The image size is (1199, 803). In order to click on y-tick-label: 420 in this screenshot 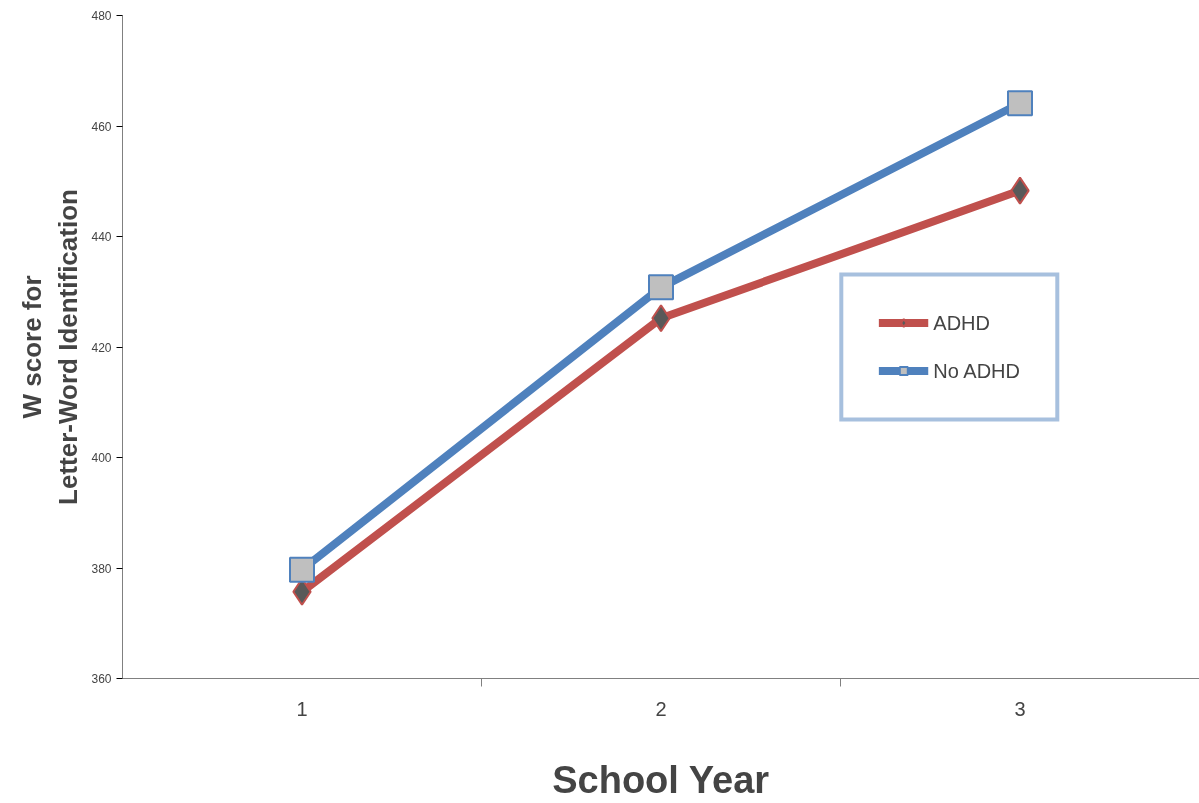, I will do `click(101, 347)`.